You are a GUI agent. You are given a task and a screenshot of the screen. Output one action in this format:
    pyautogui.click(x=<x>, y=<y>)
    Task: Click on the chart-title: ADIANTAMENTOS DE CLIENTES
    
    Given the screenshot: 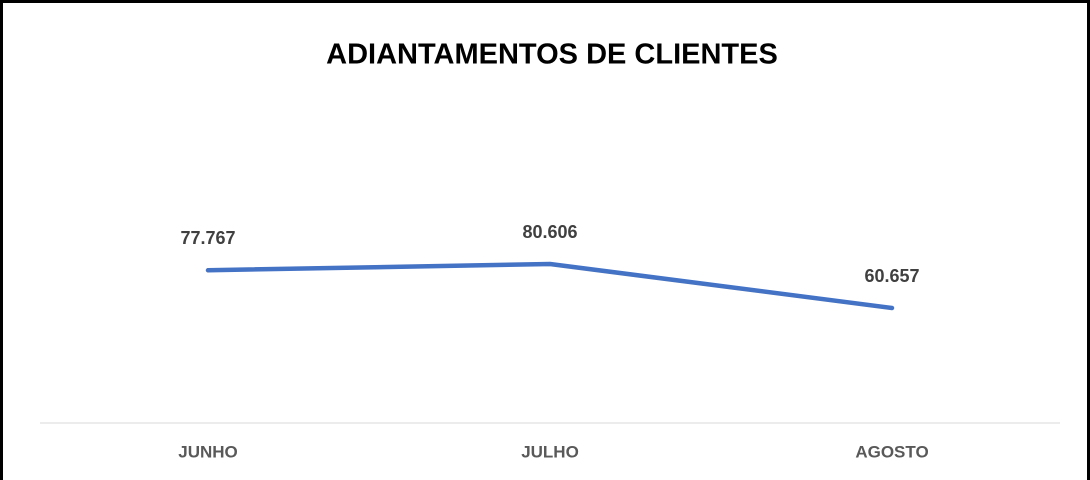 What is the action you would take?
    pyautogui.click(x=552, y=55)
    